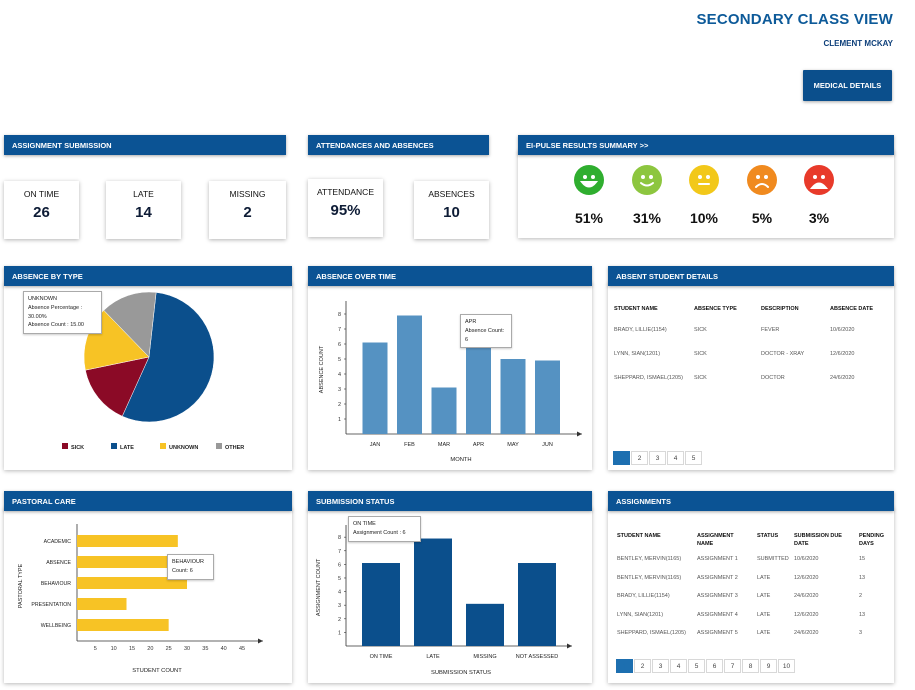 The width and height of the screenshot is (915, 690). What do you see at coordinates (150, 649) in the screenshot?
I see `x-tick-label: 20` at bounding box center [150, 649].